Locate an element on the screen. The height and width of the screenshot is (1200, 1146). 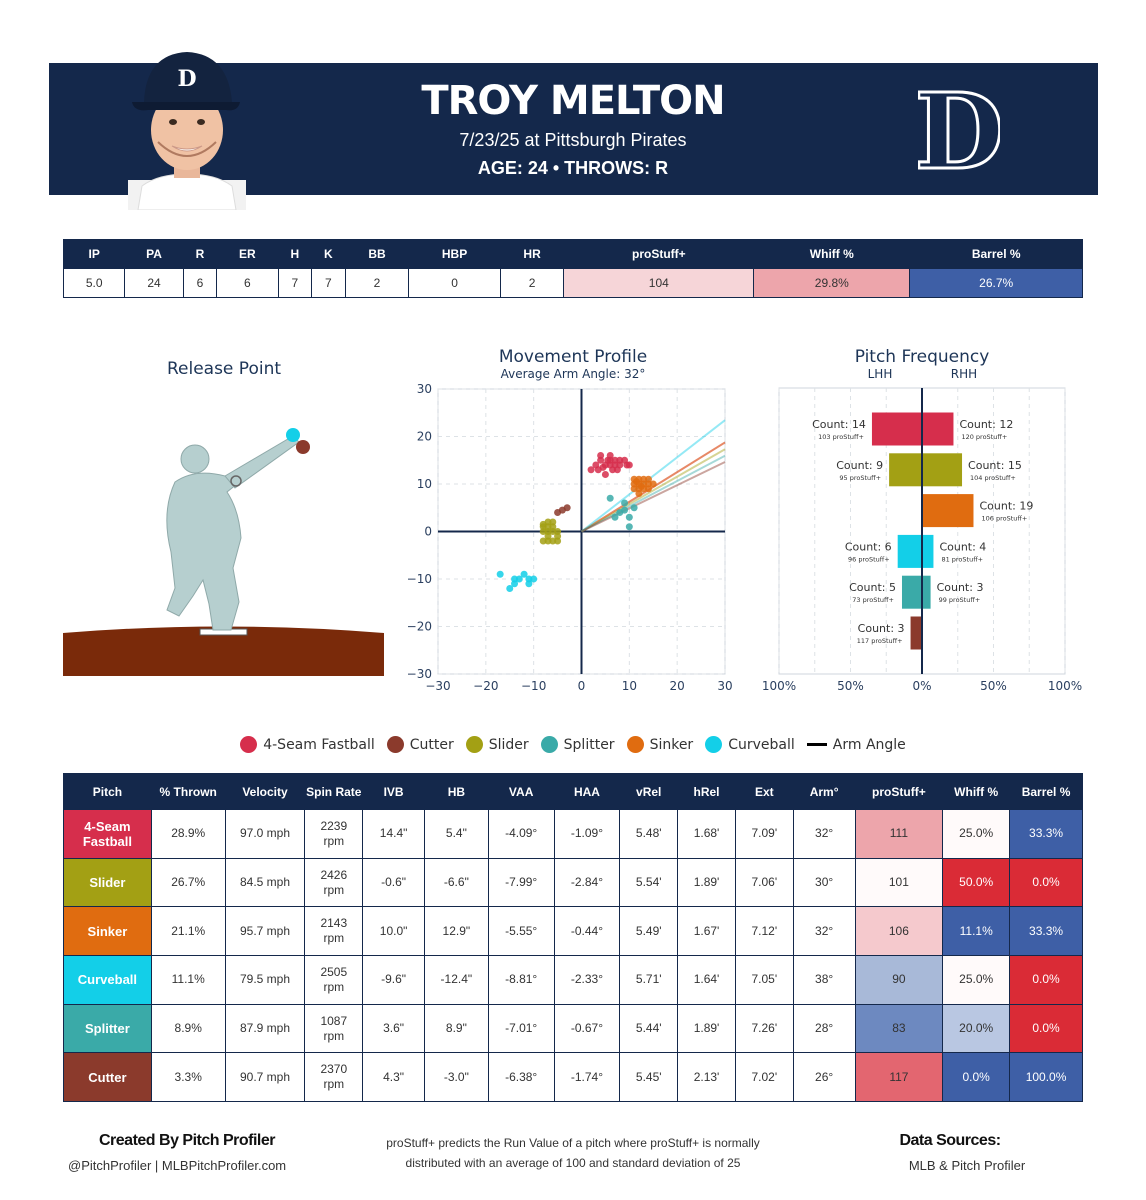
barrel-cell: 33.3% is located at coordinates (1046, 834).